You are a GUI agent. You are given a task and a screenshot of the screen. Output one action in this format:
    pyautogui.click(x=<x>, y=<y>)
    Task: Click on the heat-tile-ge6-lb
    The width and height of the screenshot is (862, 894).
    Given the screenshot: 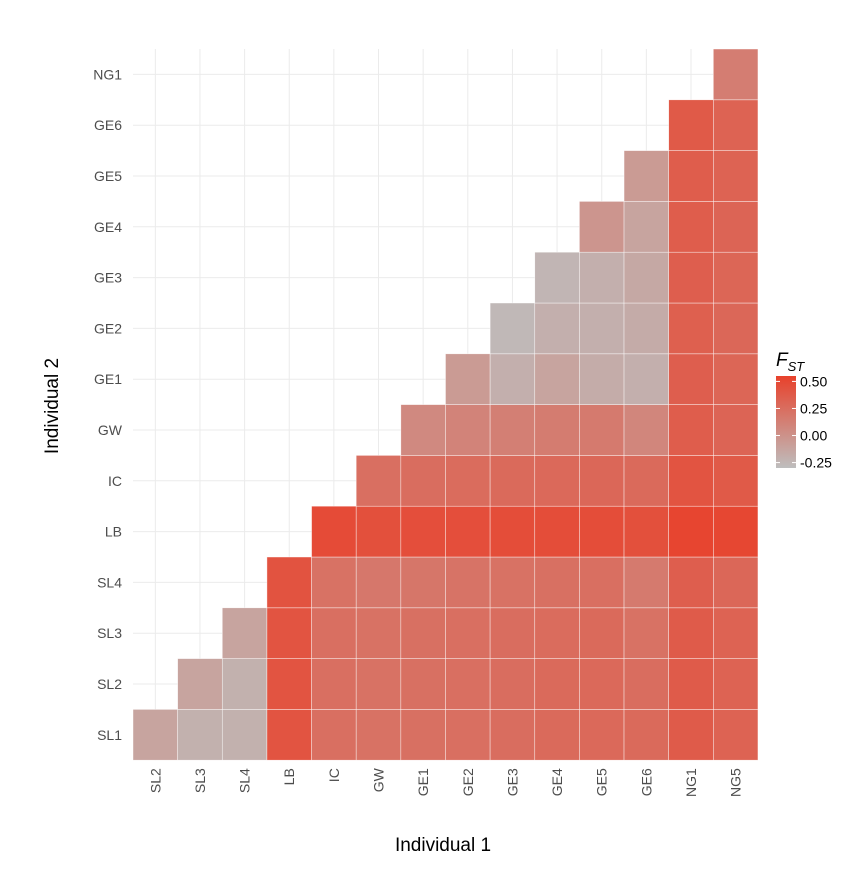 What is the action you would take?
    pyautogui.click(x=646, y=531)
    